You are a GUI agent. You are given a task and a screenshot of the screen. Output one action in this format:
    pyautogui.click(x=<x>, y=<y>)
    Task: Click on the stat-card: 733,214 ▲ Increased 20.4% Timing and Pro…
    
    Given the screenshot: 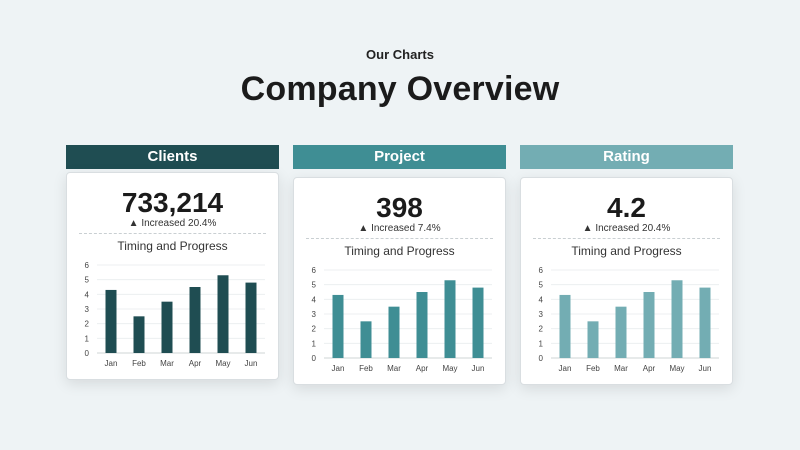 What is the action you would take?
    pyautogui.click(x=172, y=276)
    